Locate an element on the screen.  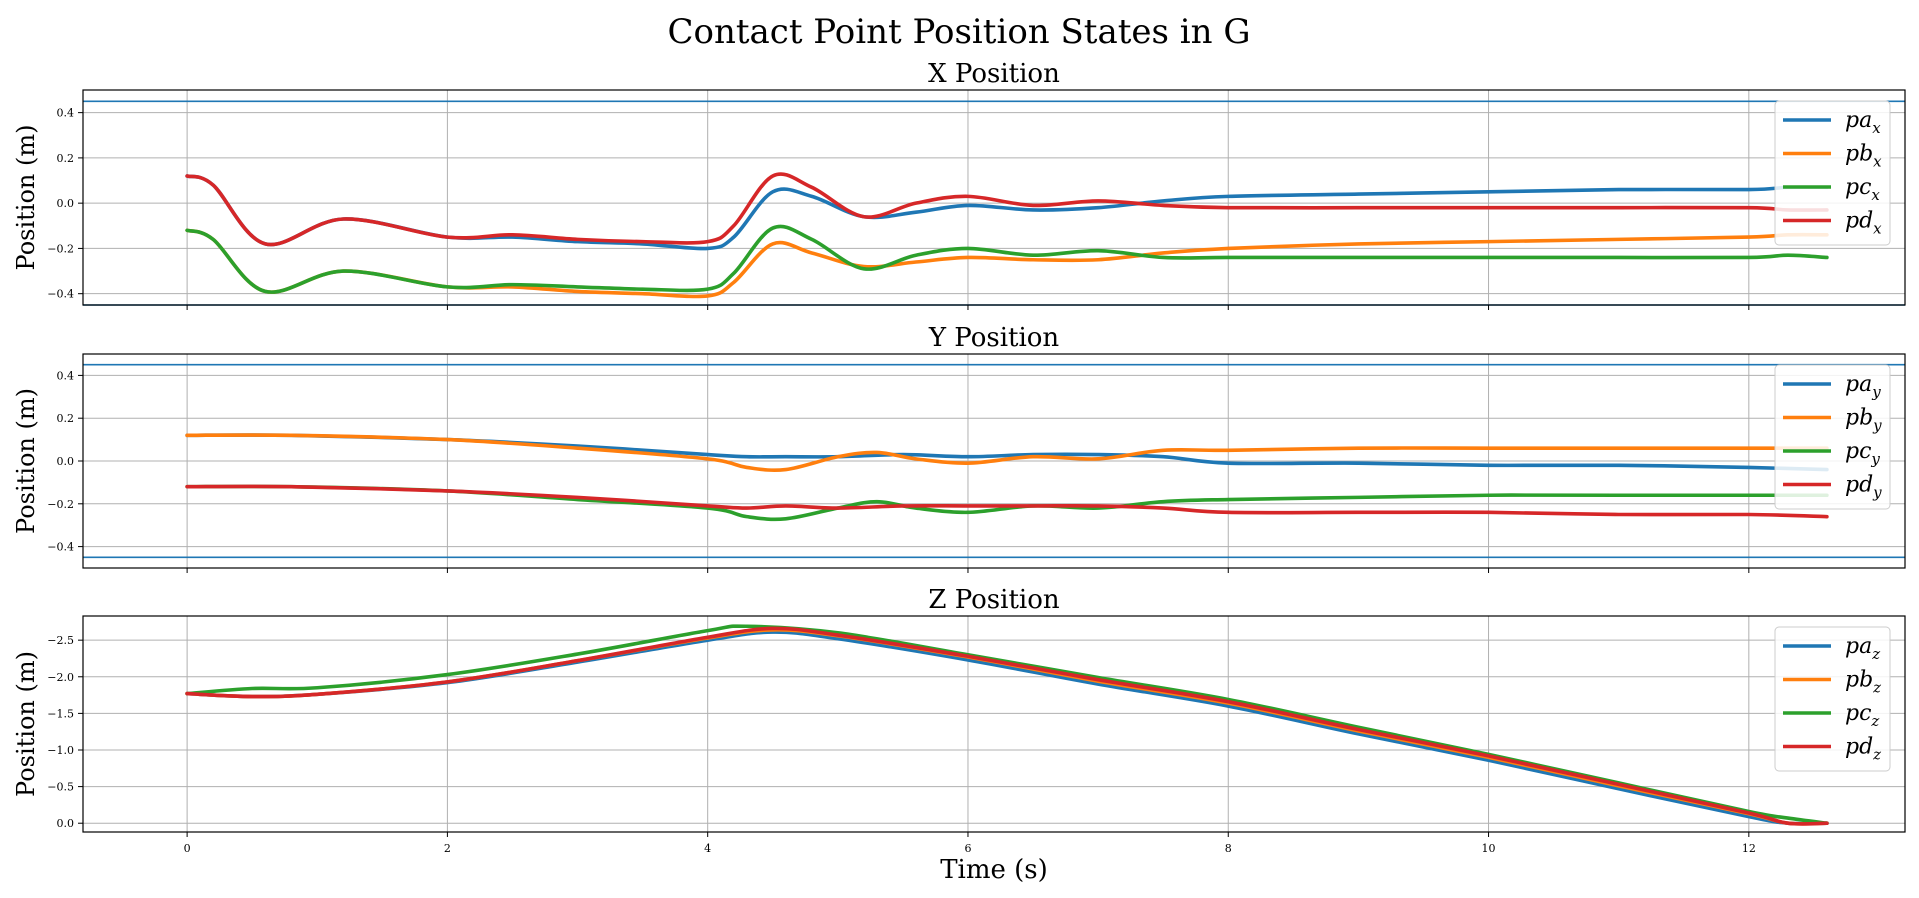
panel-title: Z Position is located at coordinates (993, 600).